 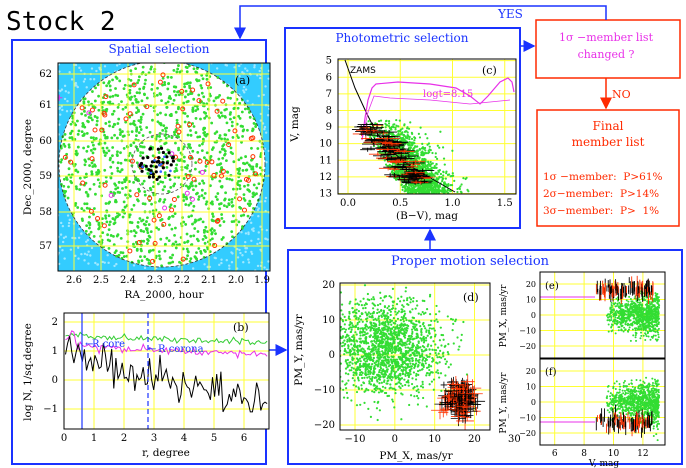 What do you see at coordinates (400, 203) in the screenshot?
I see `panel-c-x-tick-label: 0.5` at bounding box center [400, 203].